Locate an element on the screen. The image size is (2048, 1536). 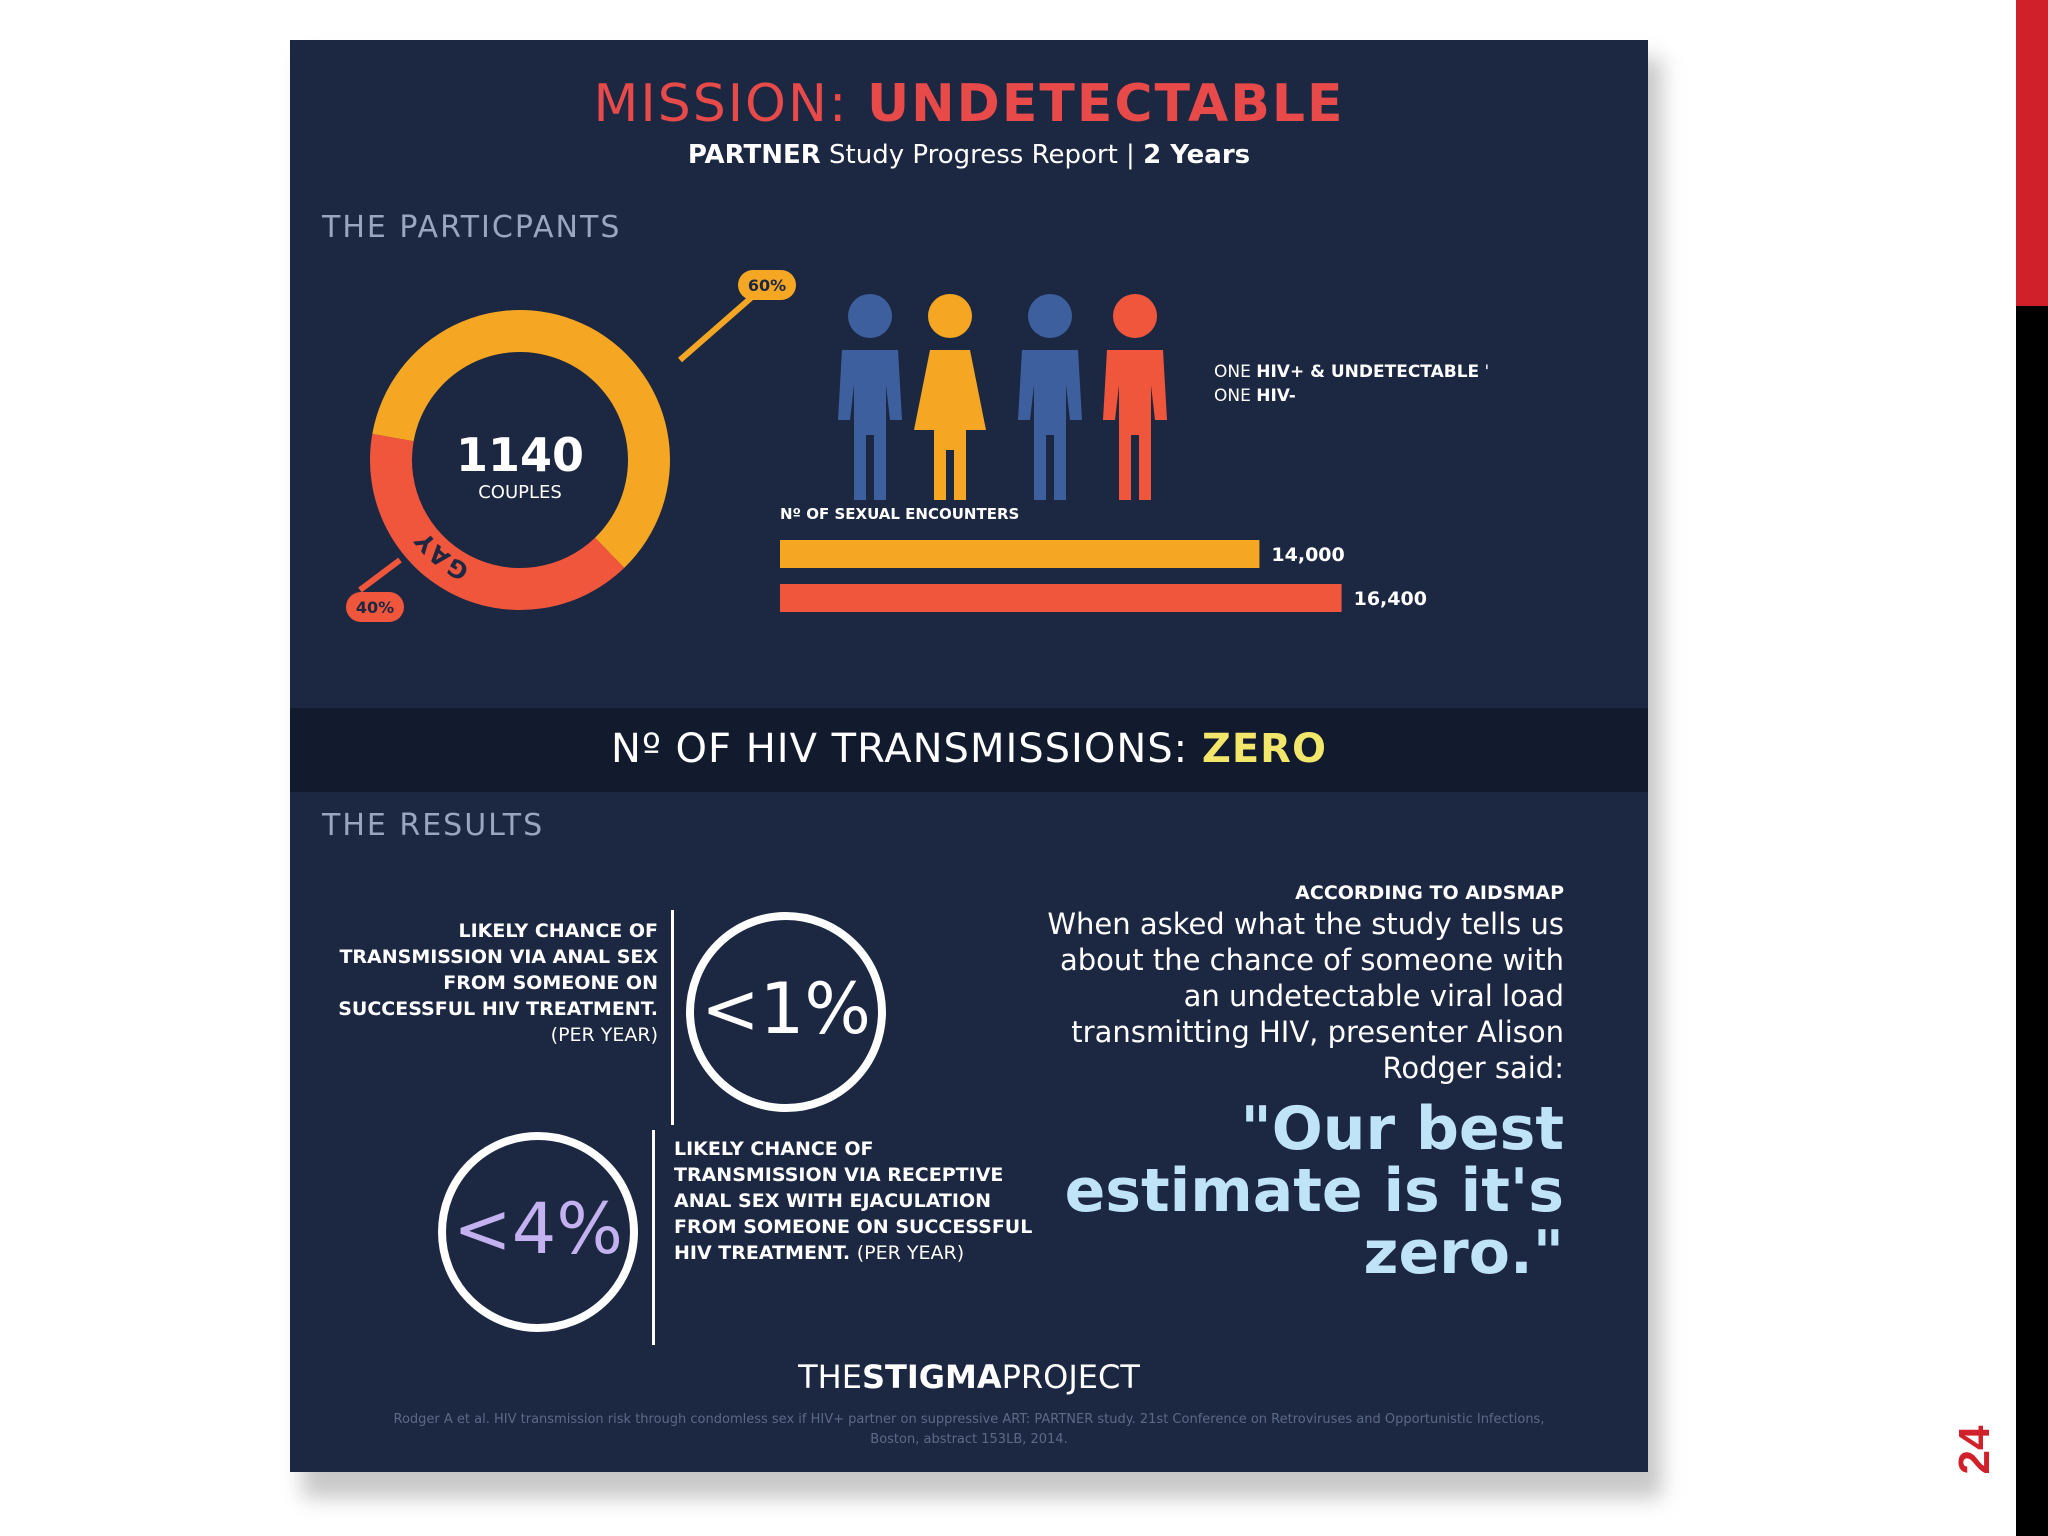
poster-title: MISSION: UNDETECTABLE is located at coordinates (969, 104).